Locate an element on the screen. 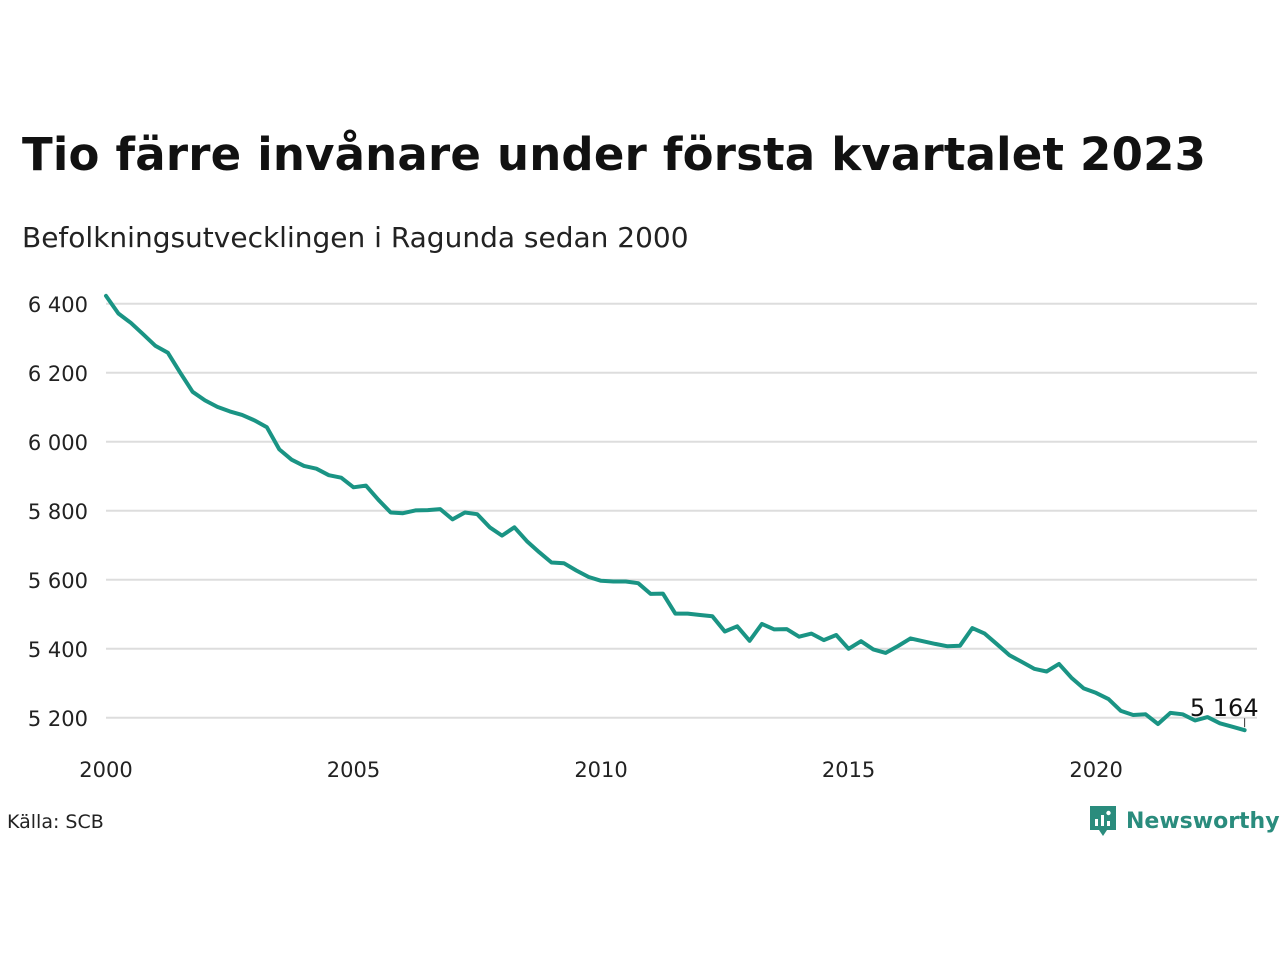  y-tick-label: 6 200 is located at coordinates (58, 374).